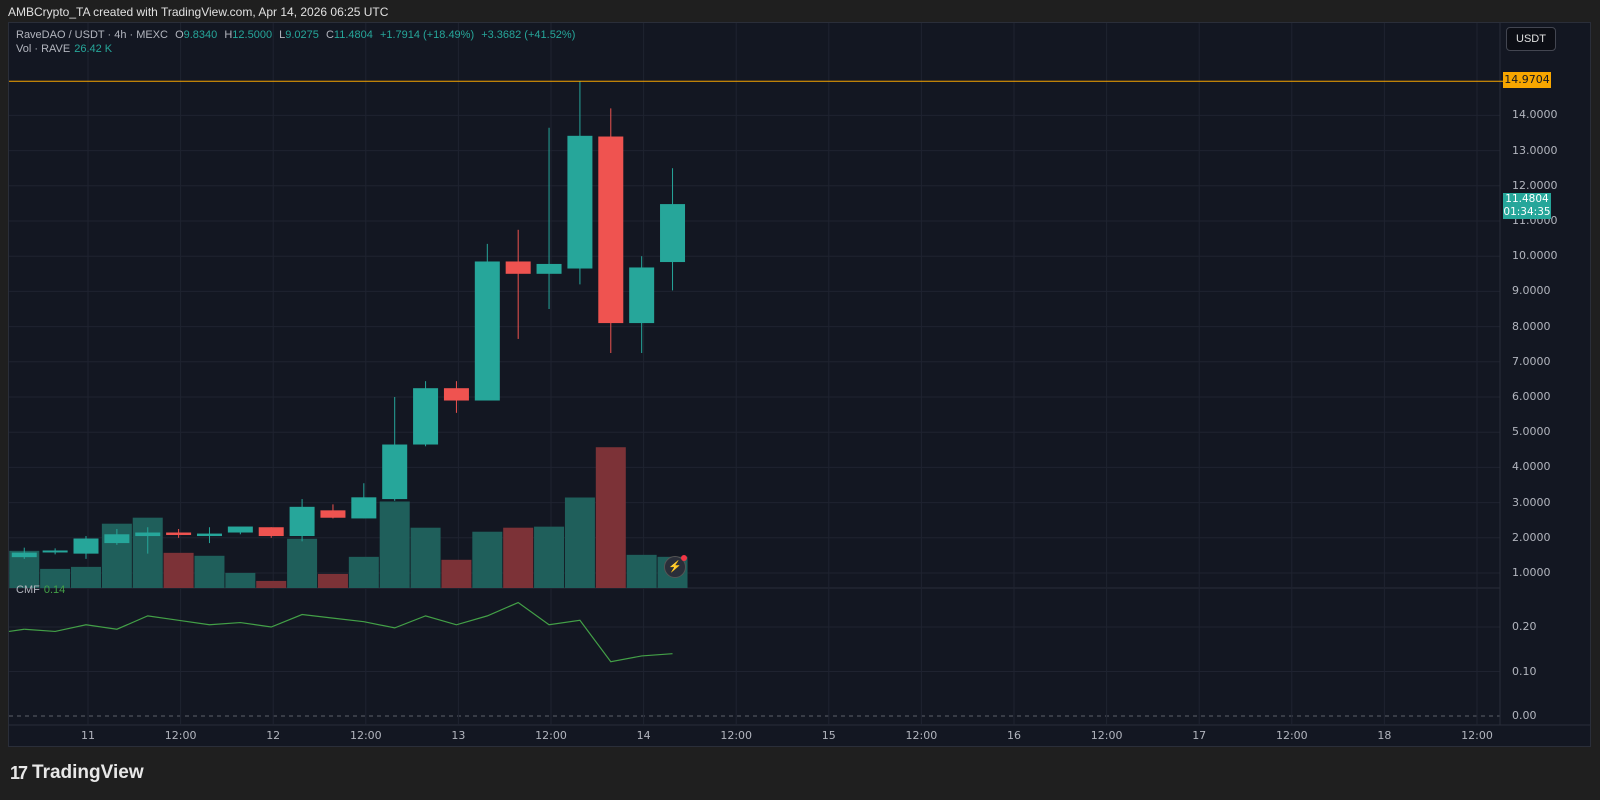  Describe the element at coordinates (54, 590) in the screenshot. I see `cmf-value: 0.14` at that location.